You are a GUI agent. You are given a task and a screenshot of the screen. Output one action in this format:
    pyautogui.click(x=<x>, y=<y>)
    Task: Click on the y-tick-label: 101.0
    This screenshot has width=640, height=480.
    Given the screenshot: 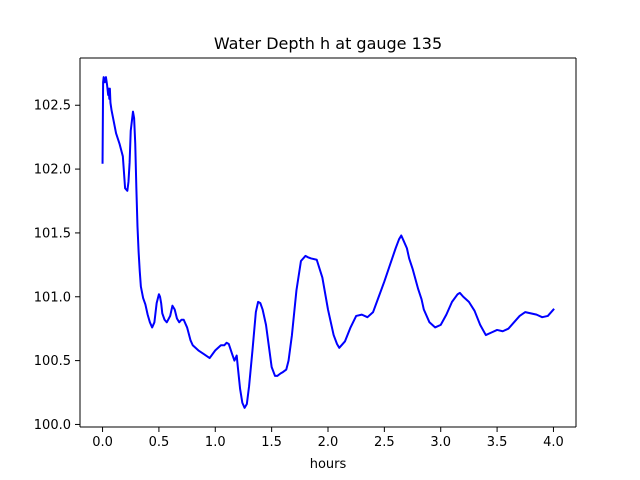 What is the action you would take?
    pyautogui.click(x=52, y=297)
    